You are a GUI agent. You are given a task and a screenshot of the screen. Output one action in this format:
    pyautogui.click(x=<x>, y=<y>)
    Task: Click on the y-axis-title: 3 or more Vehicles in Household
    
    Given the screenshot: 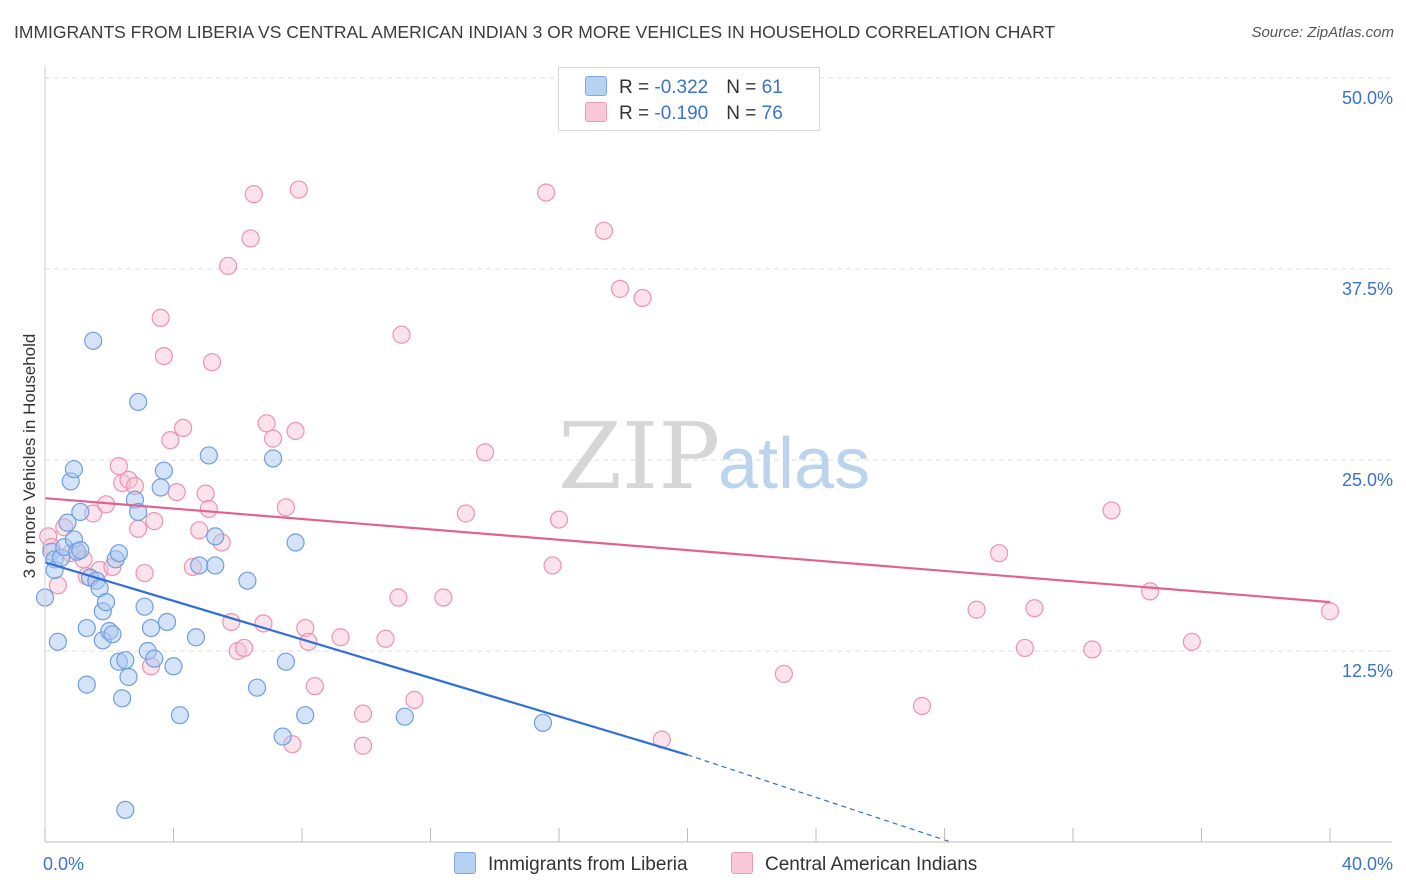 What is the action you would take?
    pyautogui.click(x=29, y=456)
    